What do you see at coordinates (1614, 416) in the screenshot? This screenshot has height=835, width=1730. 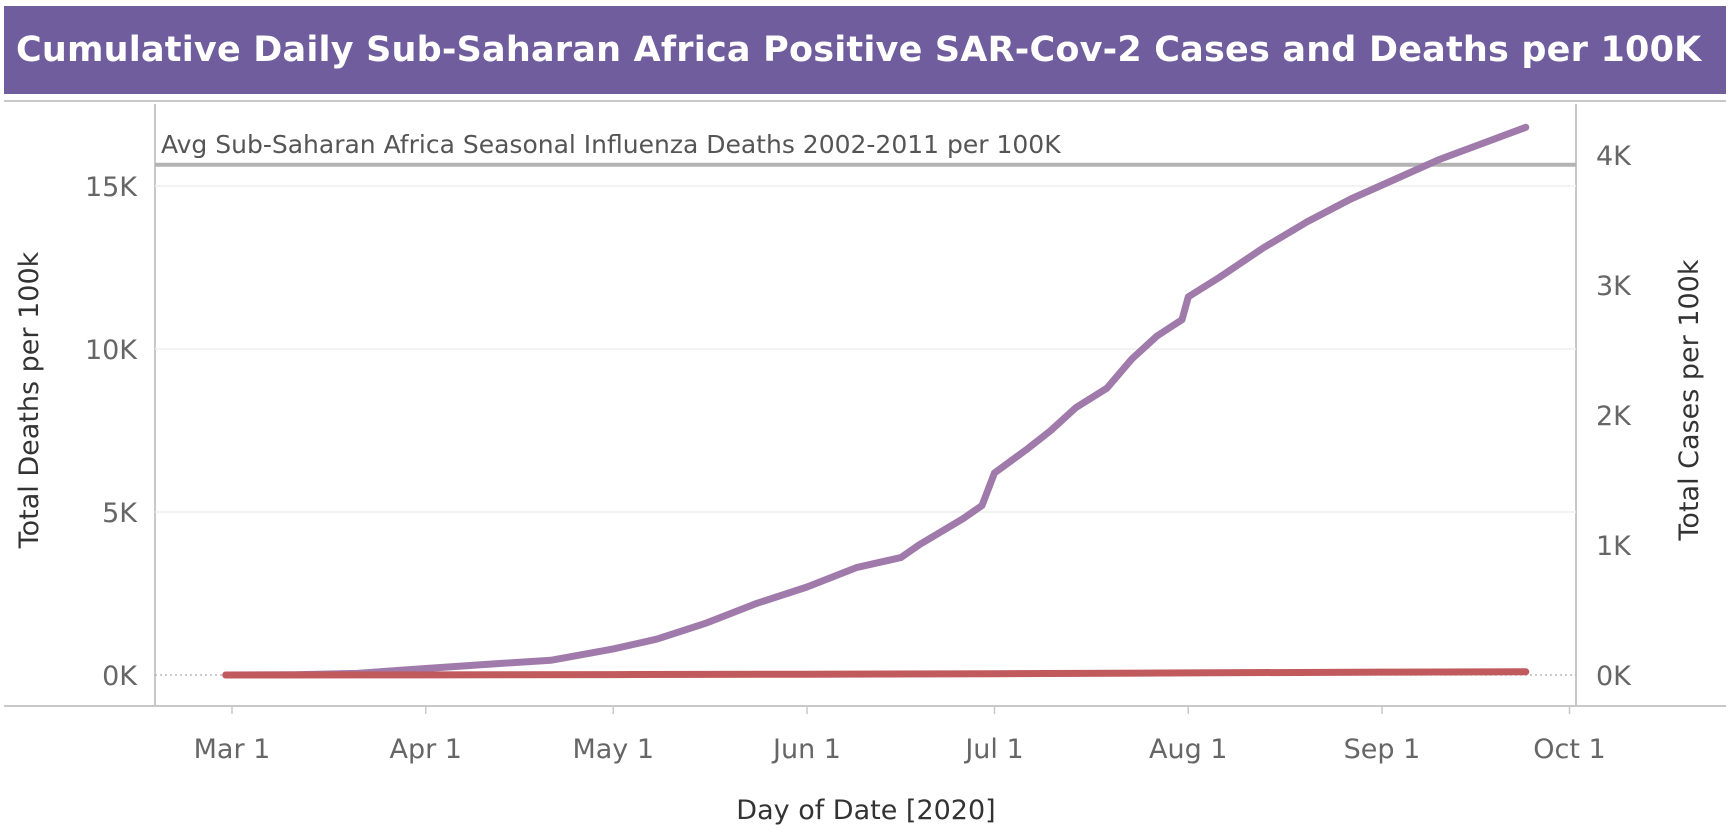 I see `right-y-tick-label: 2K` at bounding box center [1614, 416].